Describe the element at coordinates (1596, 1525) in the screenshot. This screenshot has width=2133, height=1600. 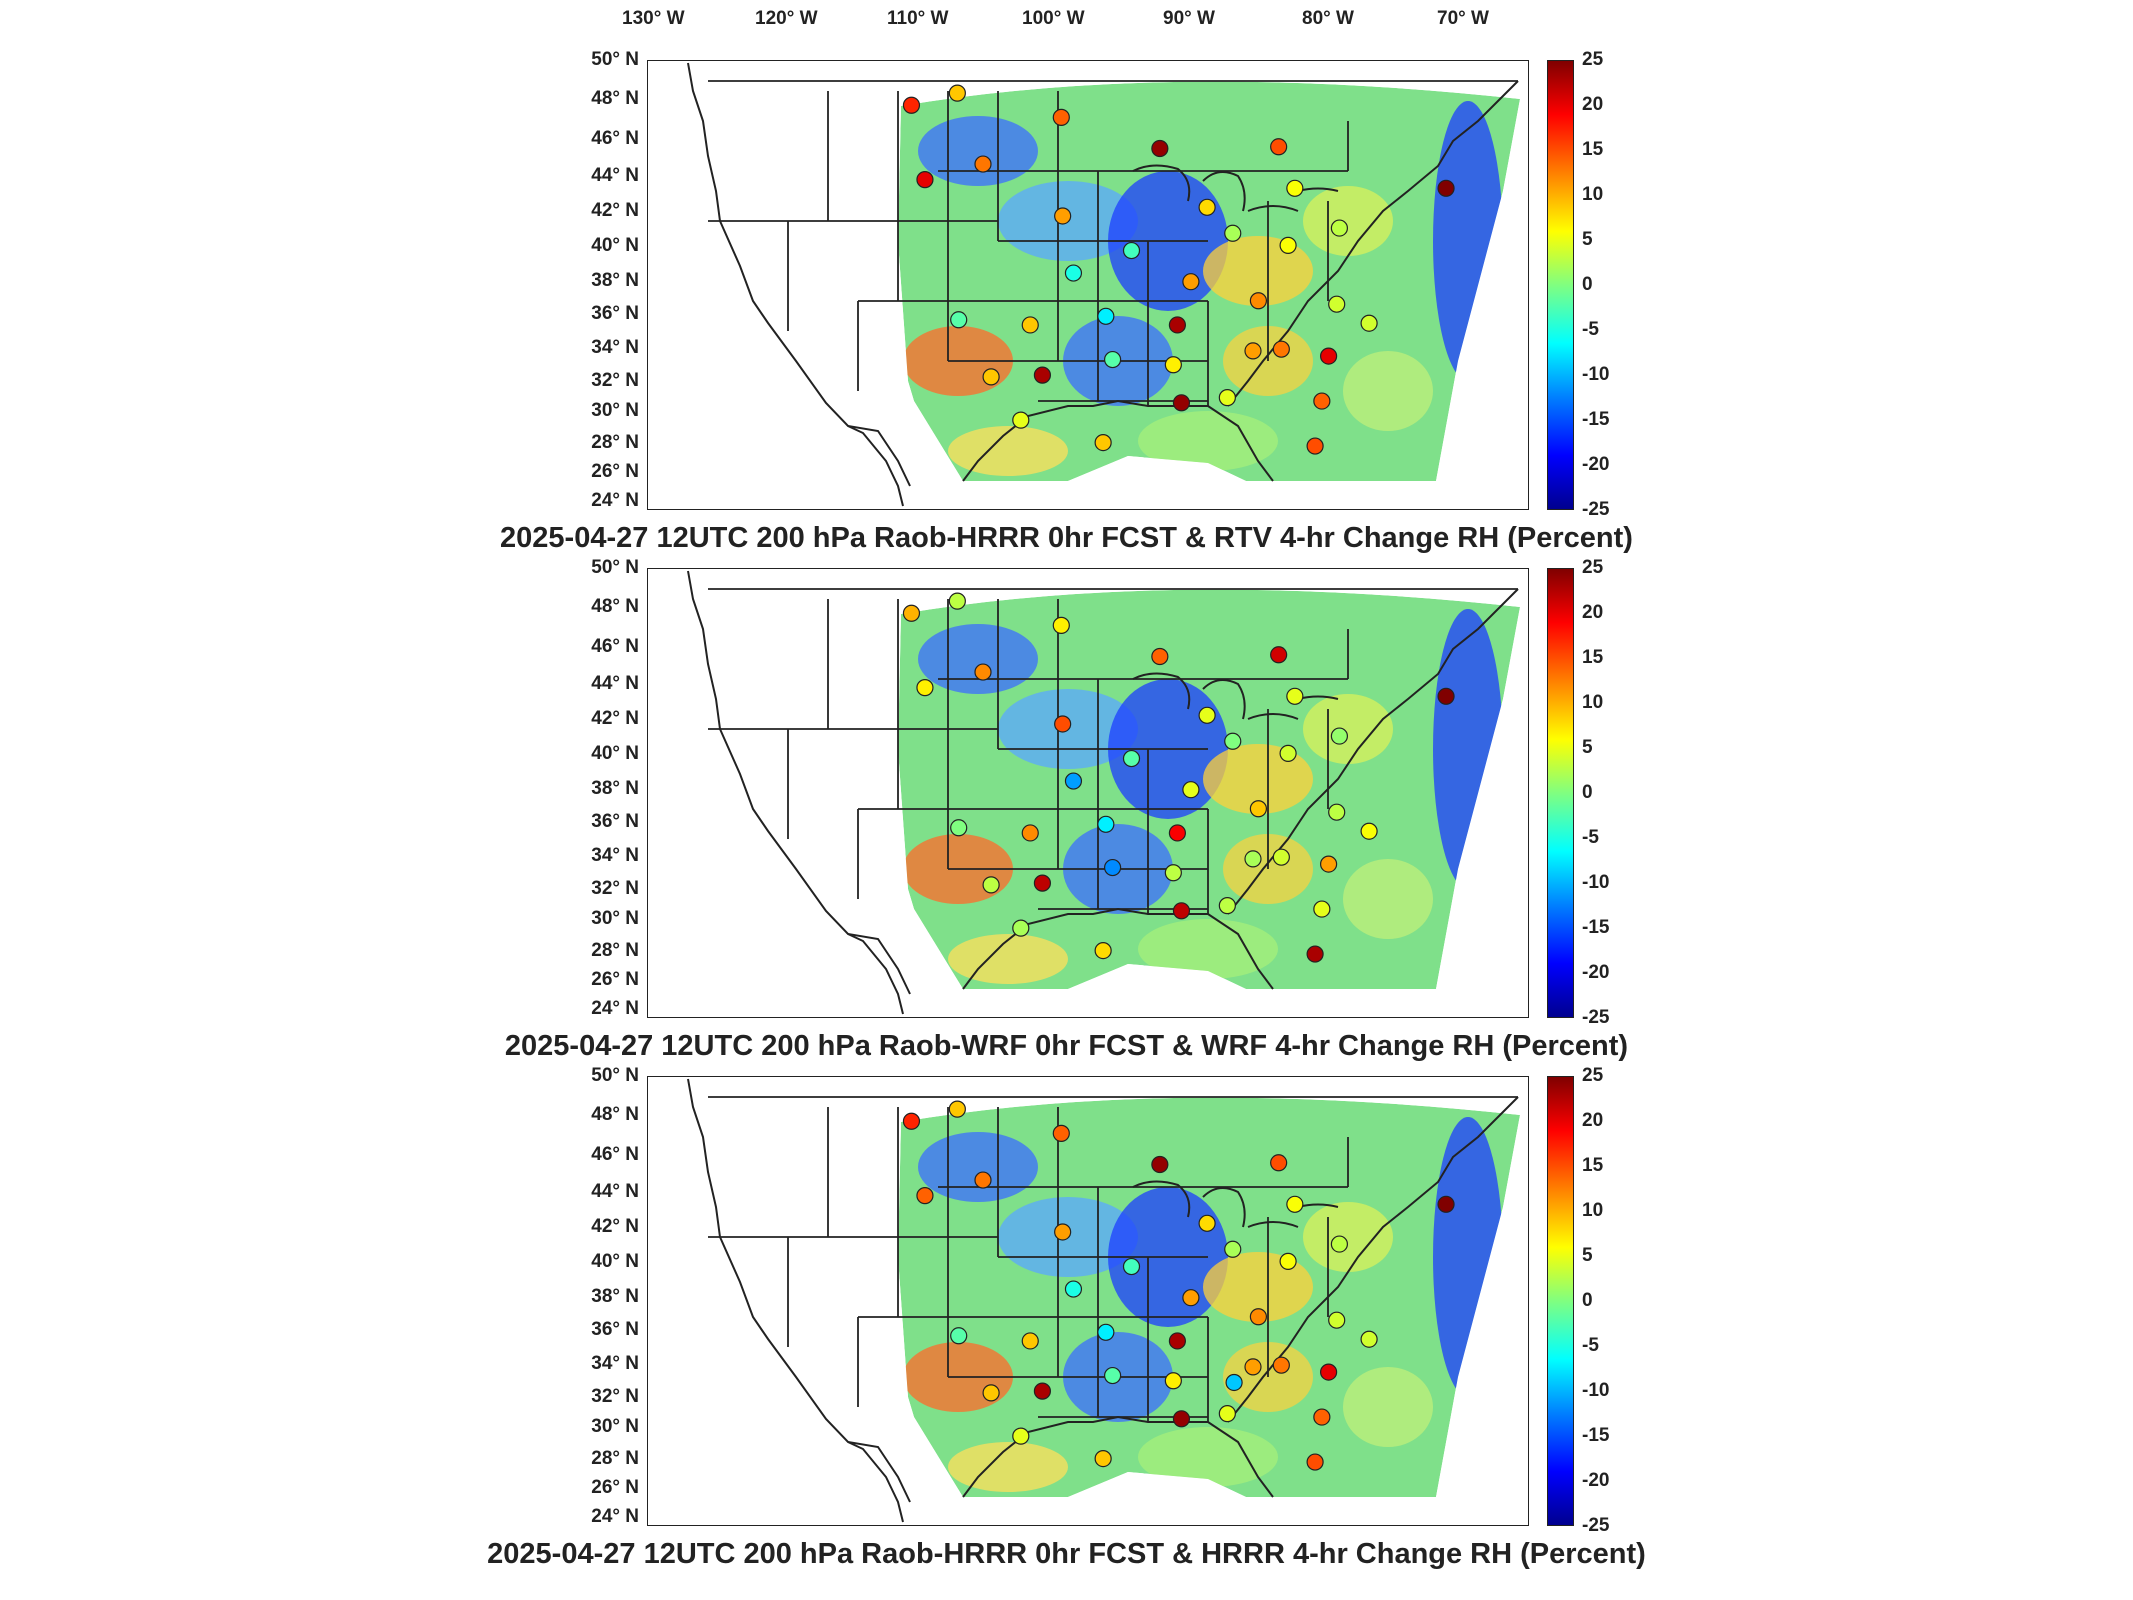
I see `colorbar-tick: -25` at that location.